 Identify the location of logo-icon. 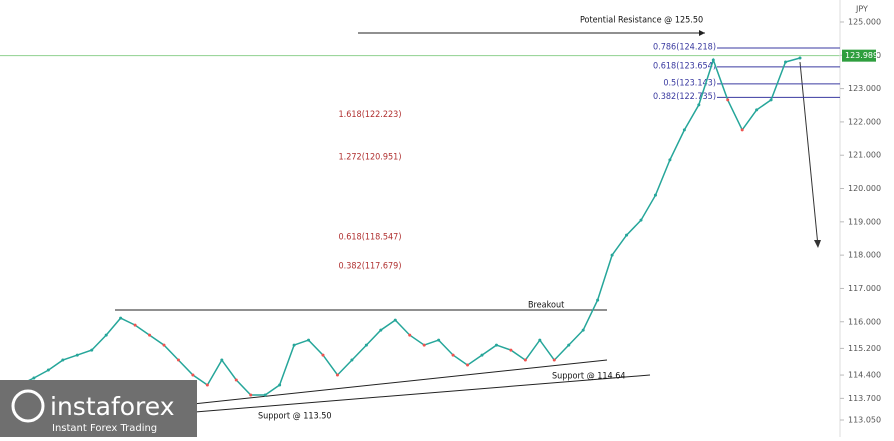
(28, 406).